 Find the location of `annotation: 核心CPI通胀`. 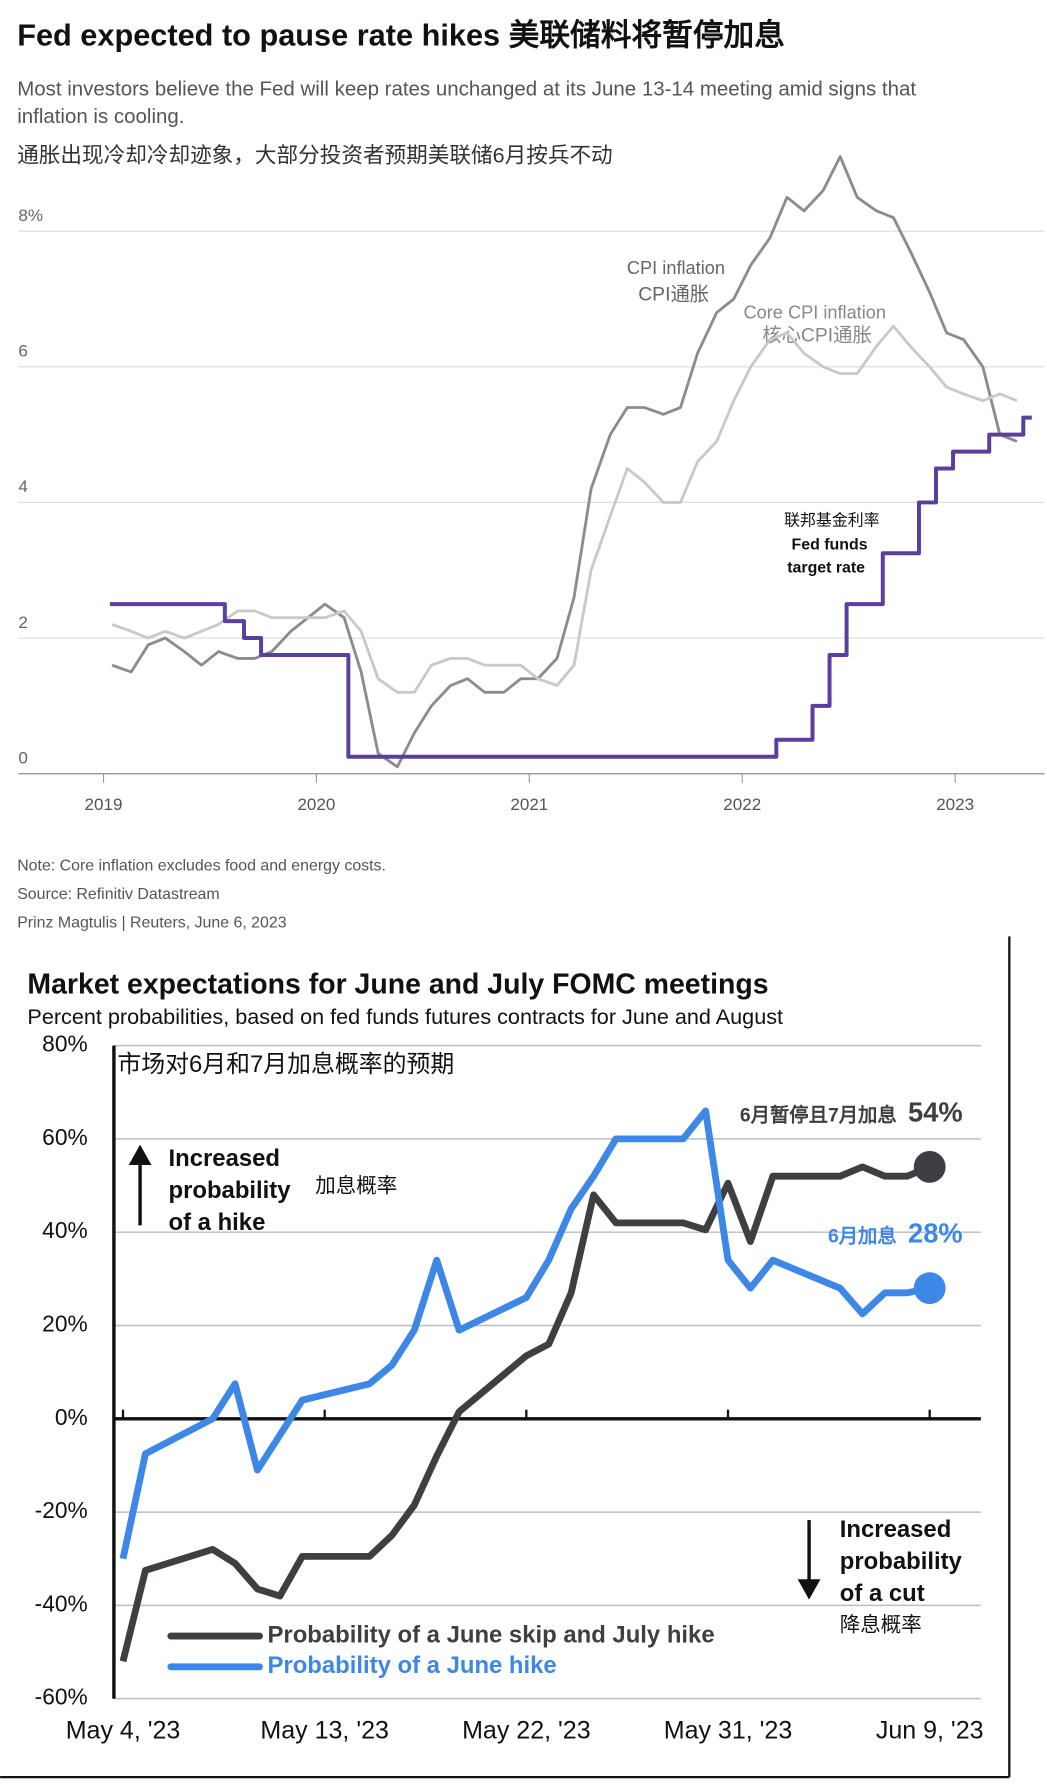

annotation: 核心CPI通胀 is located at coordinates (817, 335).